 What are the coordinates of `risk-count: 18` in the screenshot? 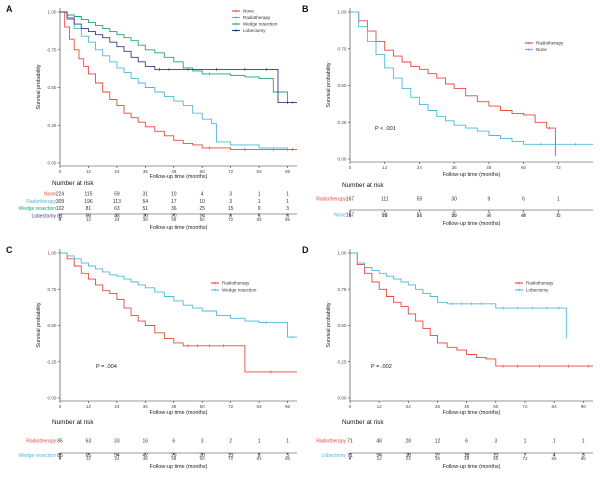 It's located at (467, 456).